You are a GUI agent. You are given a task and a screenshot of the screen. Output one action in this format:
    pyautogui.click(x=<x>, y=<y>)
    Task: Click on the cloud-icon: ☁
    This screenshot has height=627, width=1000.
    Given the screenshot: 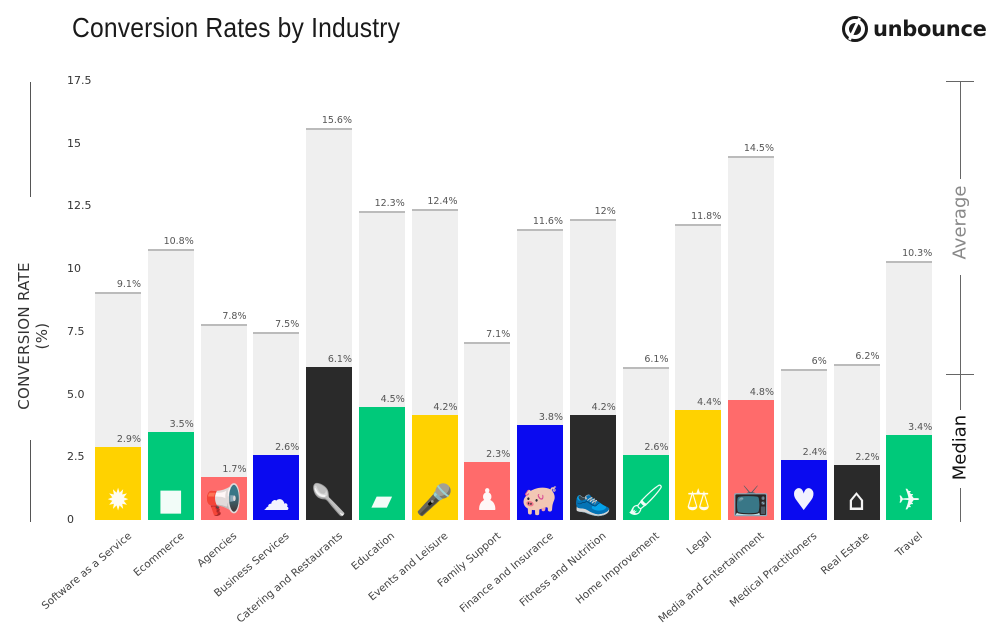 What is the action you would take?
    pyautogui.click(x=276, y=500)
    